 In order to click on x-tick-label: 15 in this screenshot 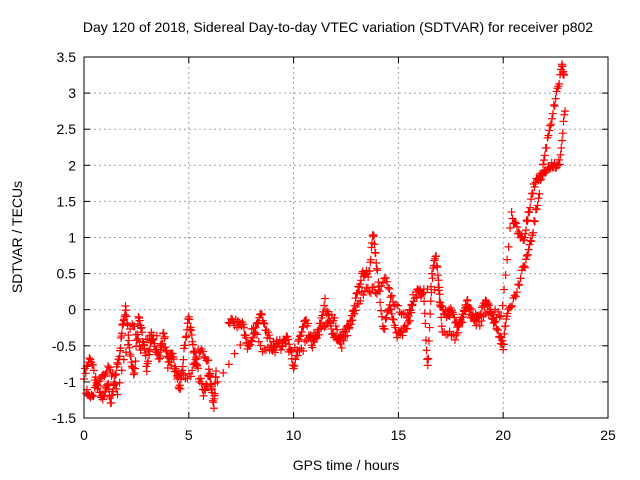, I will do `click(399, 435)`.